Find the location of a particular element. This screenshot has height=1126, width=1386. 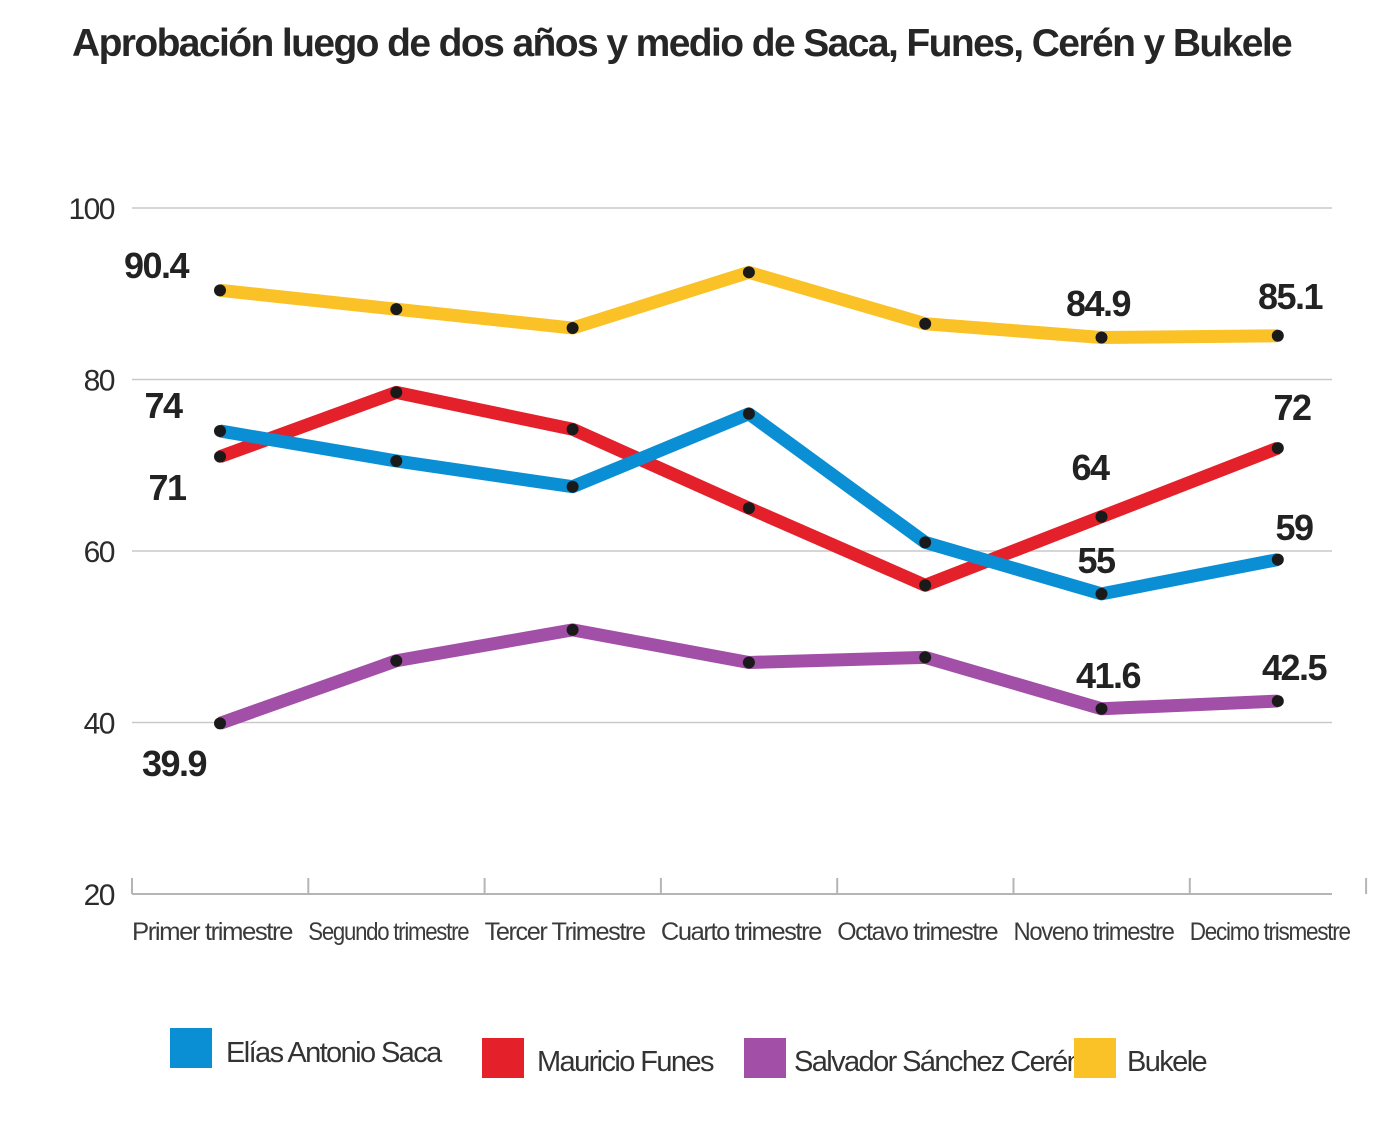

data-label: 41.6 is located at coordinates (1108, 675).